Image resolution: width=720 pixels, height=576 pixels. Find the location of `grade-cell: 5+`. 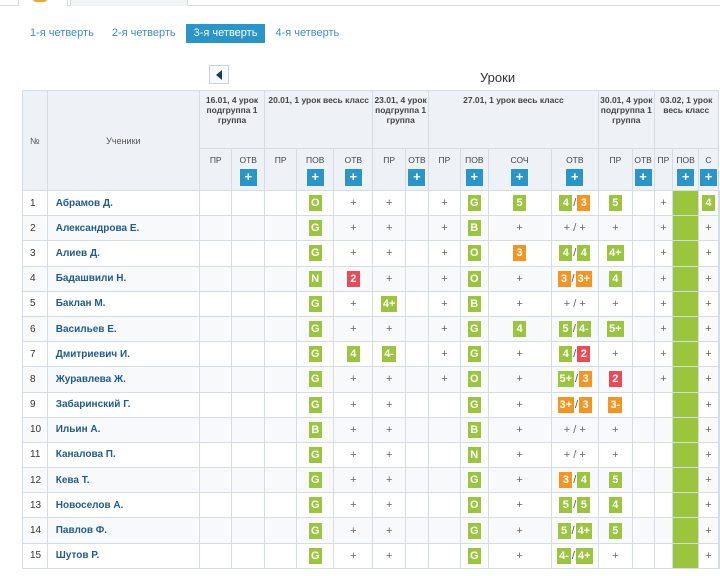

grade-cell: 5+ is located at coordinates (615, 329).